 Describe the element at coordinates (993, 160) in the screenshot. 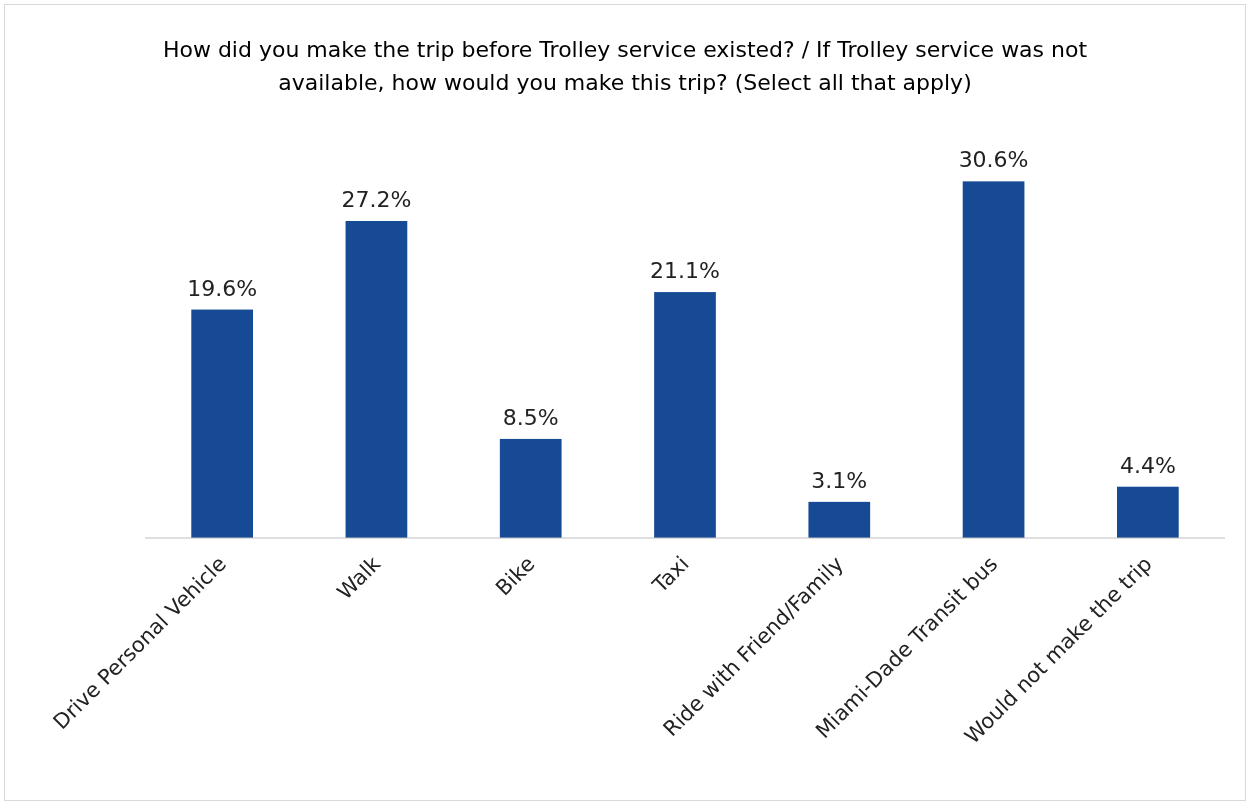

I see `data-label: 30.6%` at that location.